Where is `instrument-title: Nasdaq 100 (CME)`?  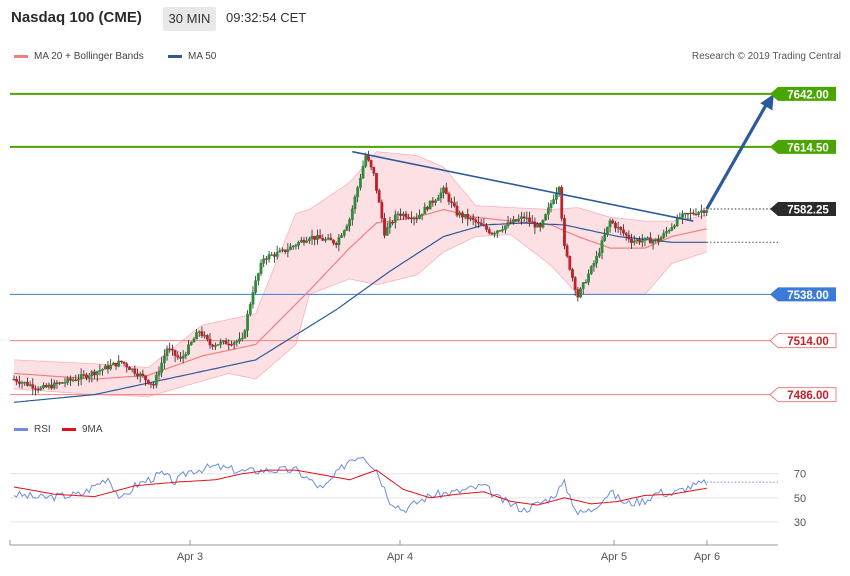
instrument-title: Nasdaq 100 (CME) is located at coordinates (76, 17).